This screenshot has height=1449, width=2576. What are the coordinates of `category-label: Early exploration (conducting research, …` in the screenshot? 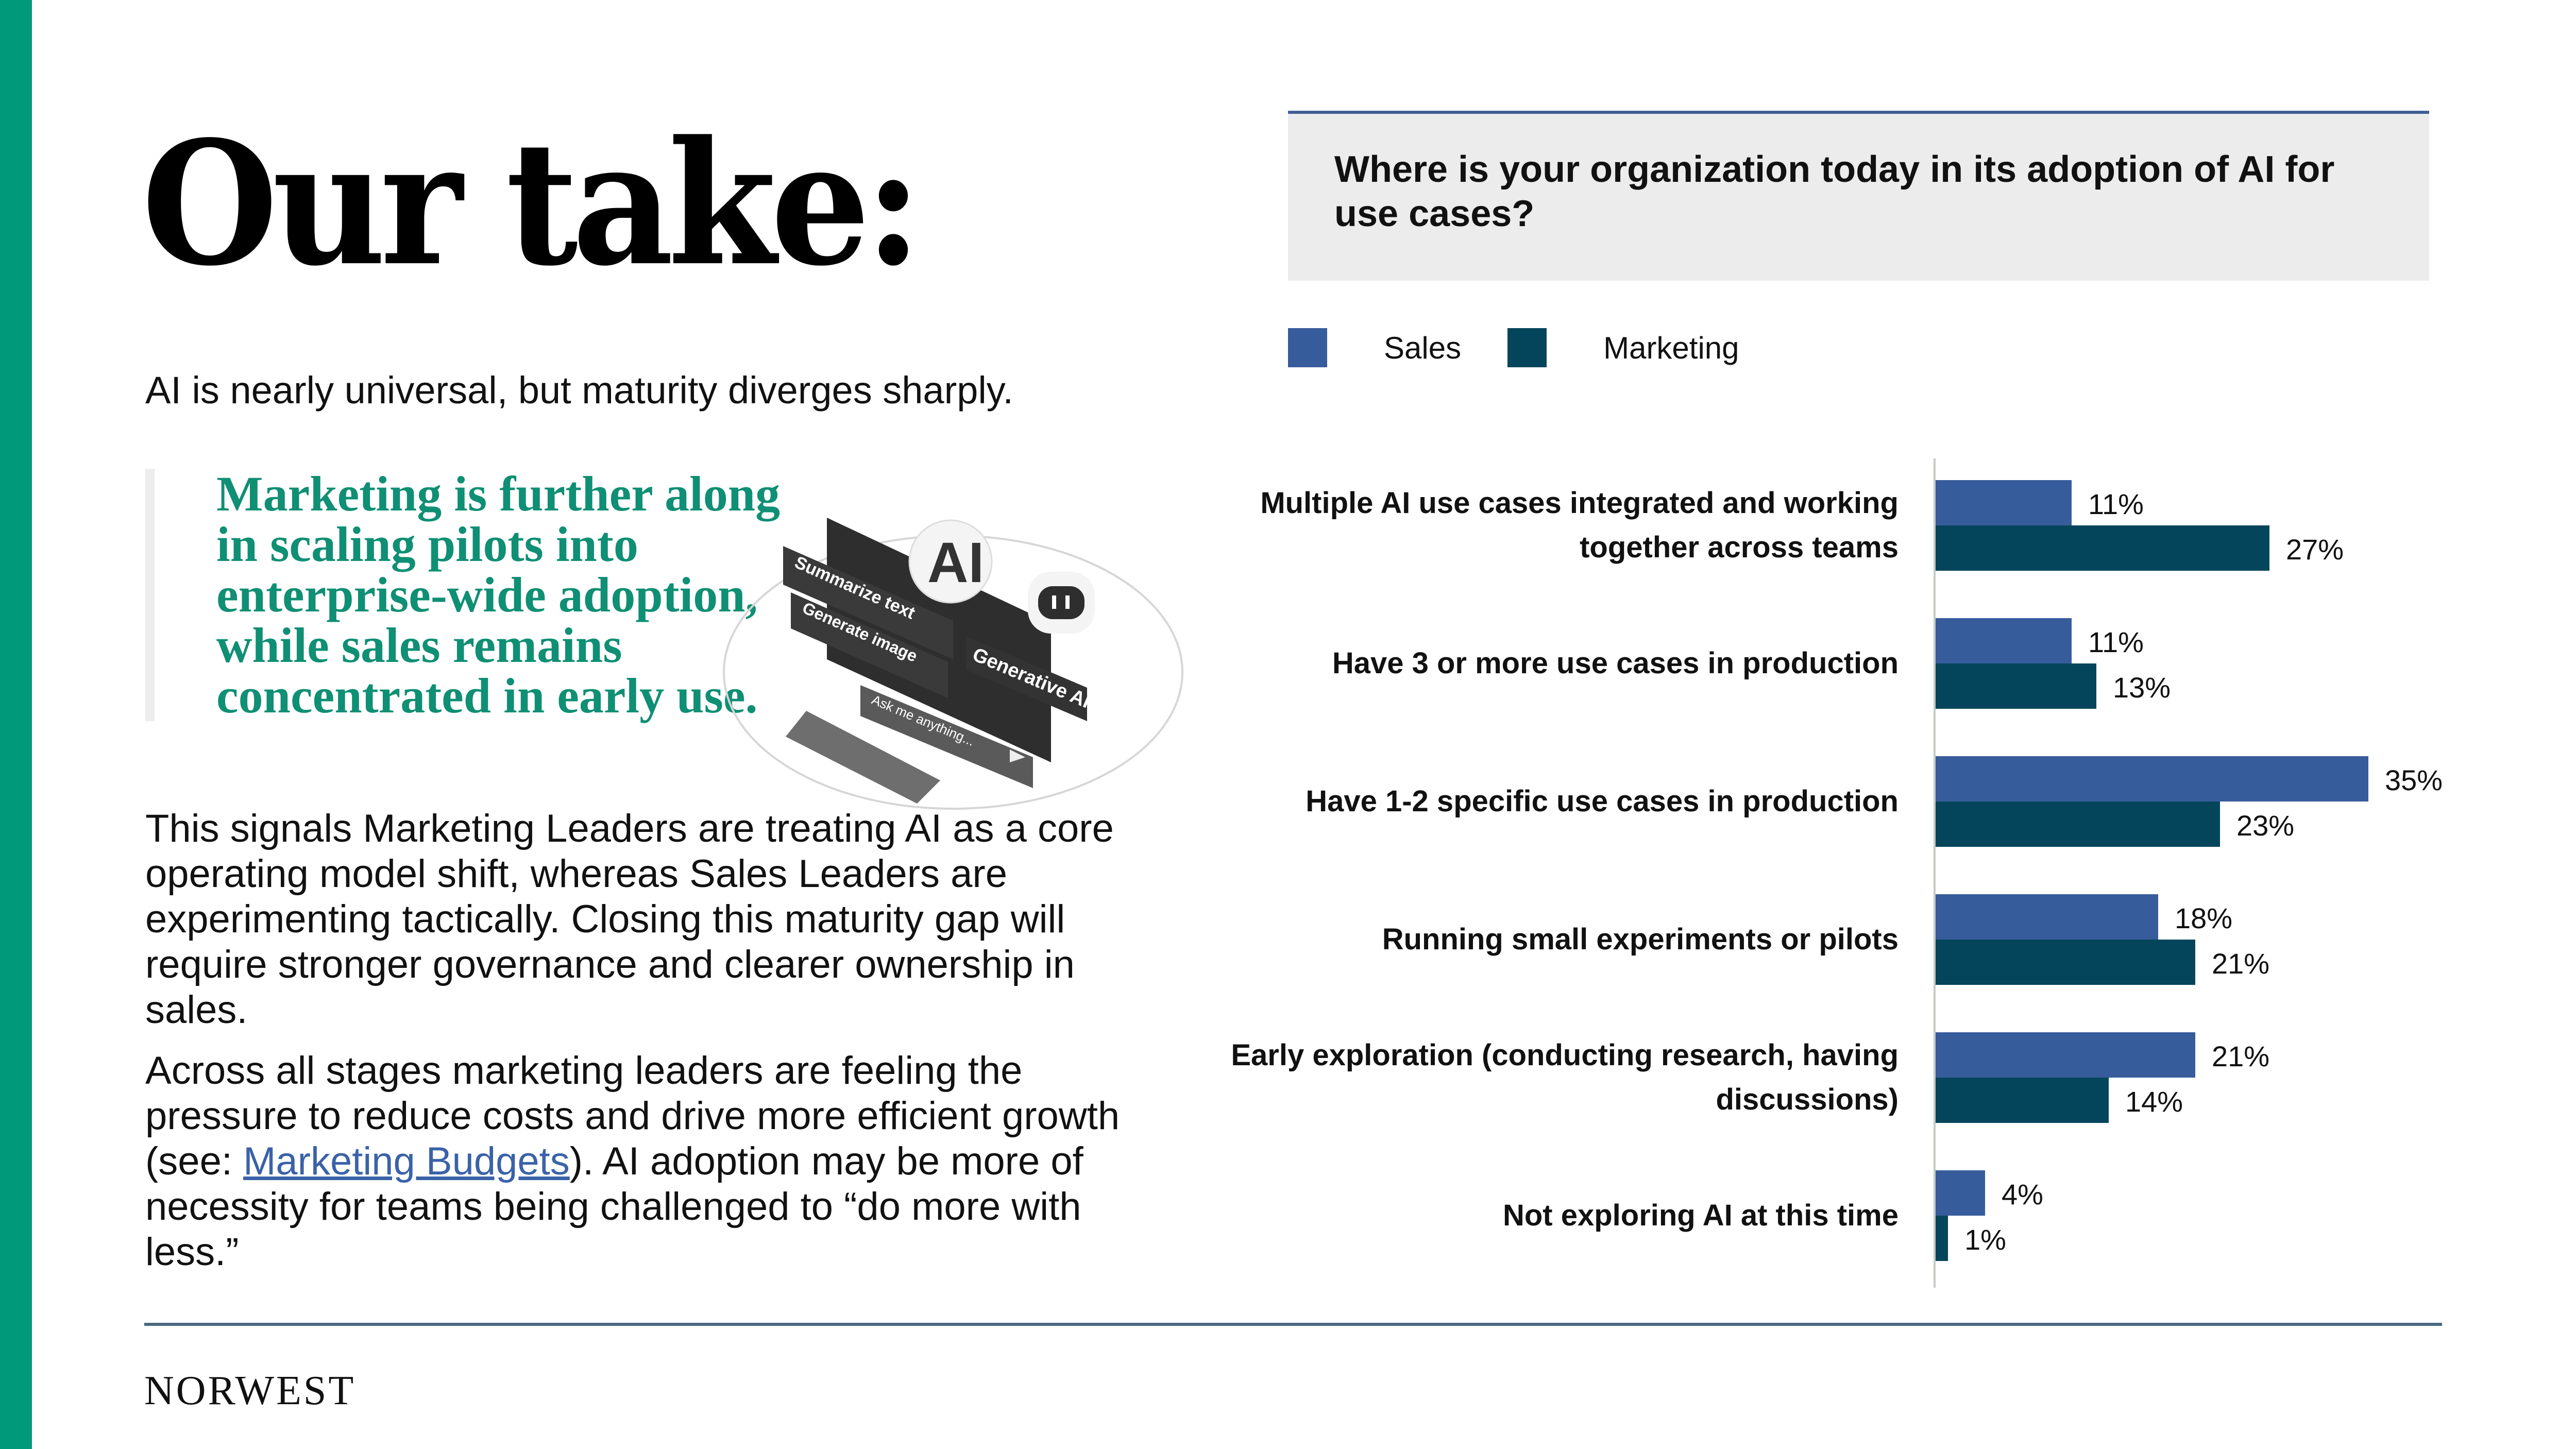 It's located at (1565, 1077).